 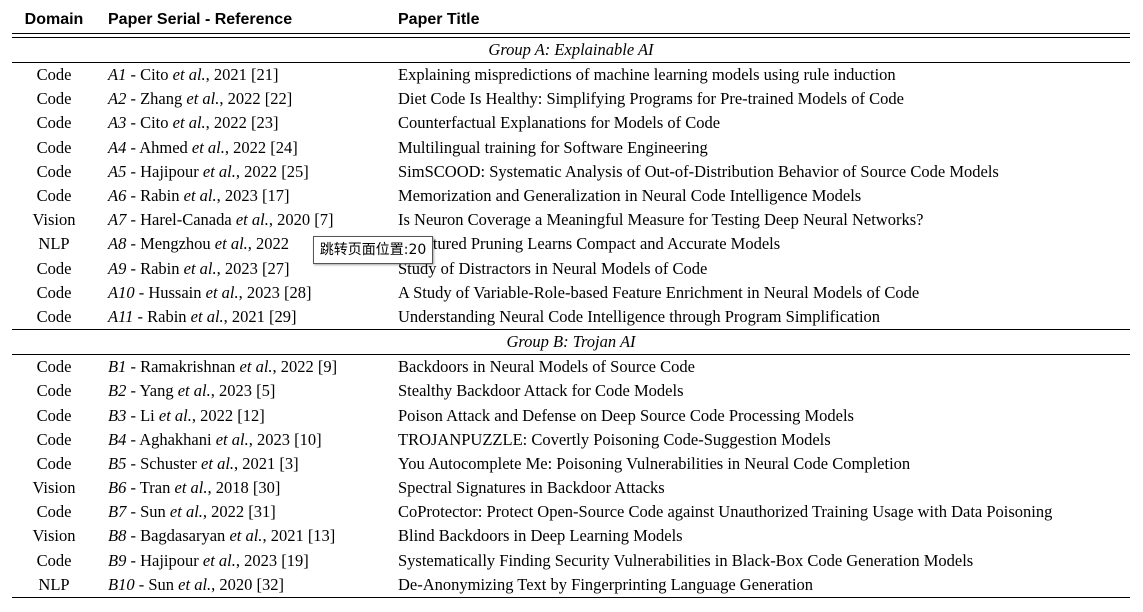 I want to click on paper-year-citation: 2020 [32], so click(x=252, y=584).